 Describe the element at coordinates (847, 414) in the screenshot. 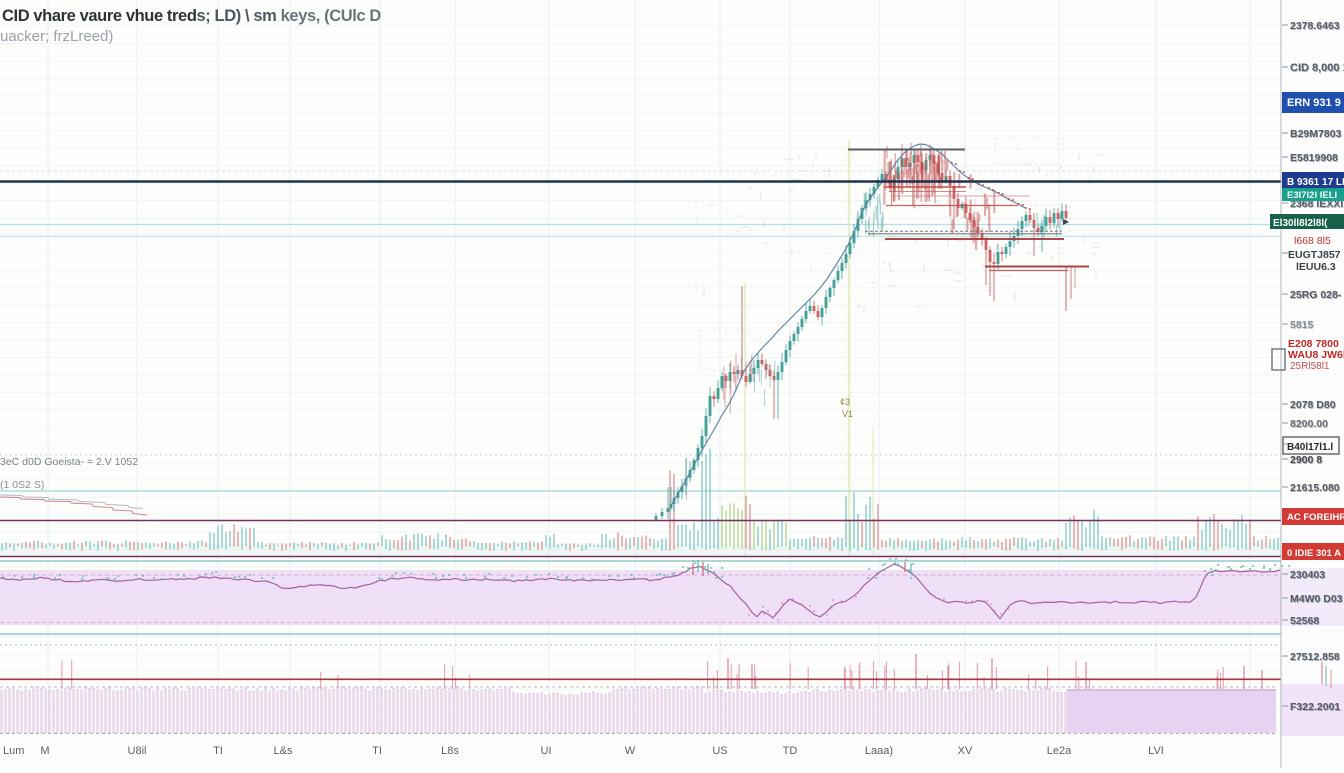

I see `svg-text: V1` at that location.